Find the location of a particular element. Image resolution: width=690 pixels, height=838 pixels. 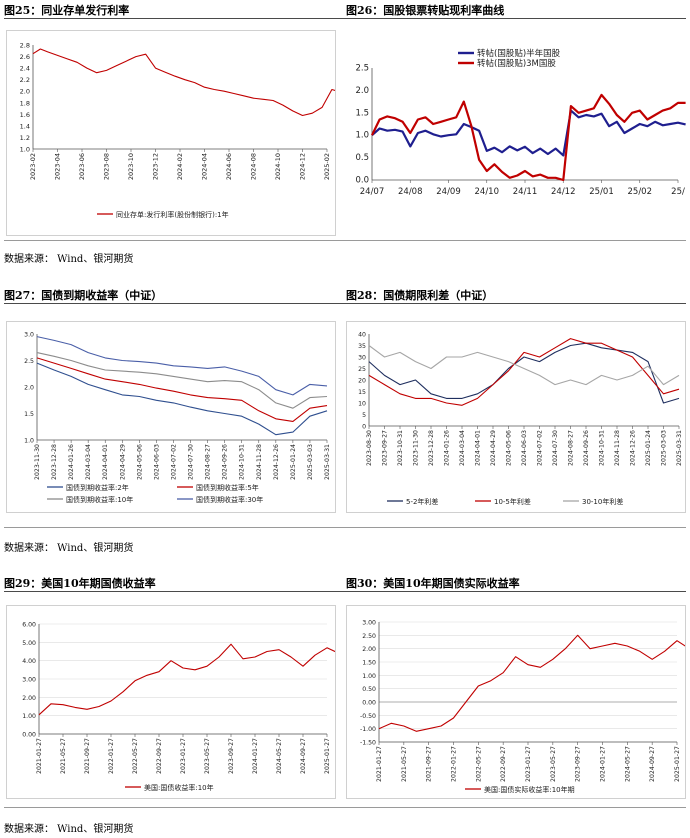

legend-label: 转帖(国股贴)3M国股 is located at coordinates (516, 63).